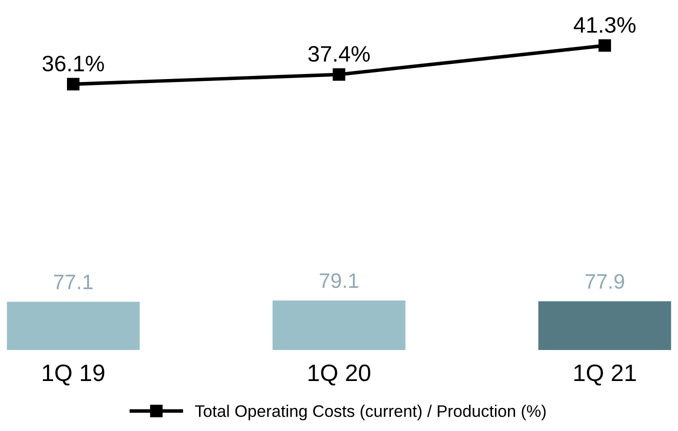 This screenshot has width=678, height=431. Describe the element at coordinates (605, 281) in the screenshot. I see `data-label: 77.9` at that location.